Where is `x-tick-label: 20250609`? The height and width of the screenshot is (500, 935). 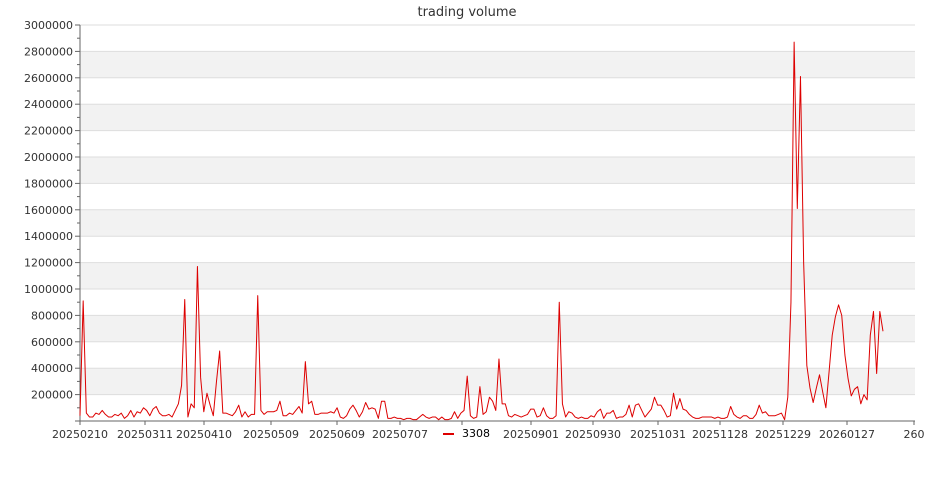 x-tick-label: 20250609 is located at coordinates (337, 434).